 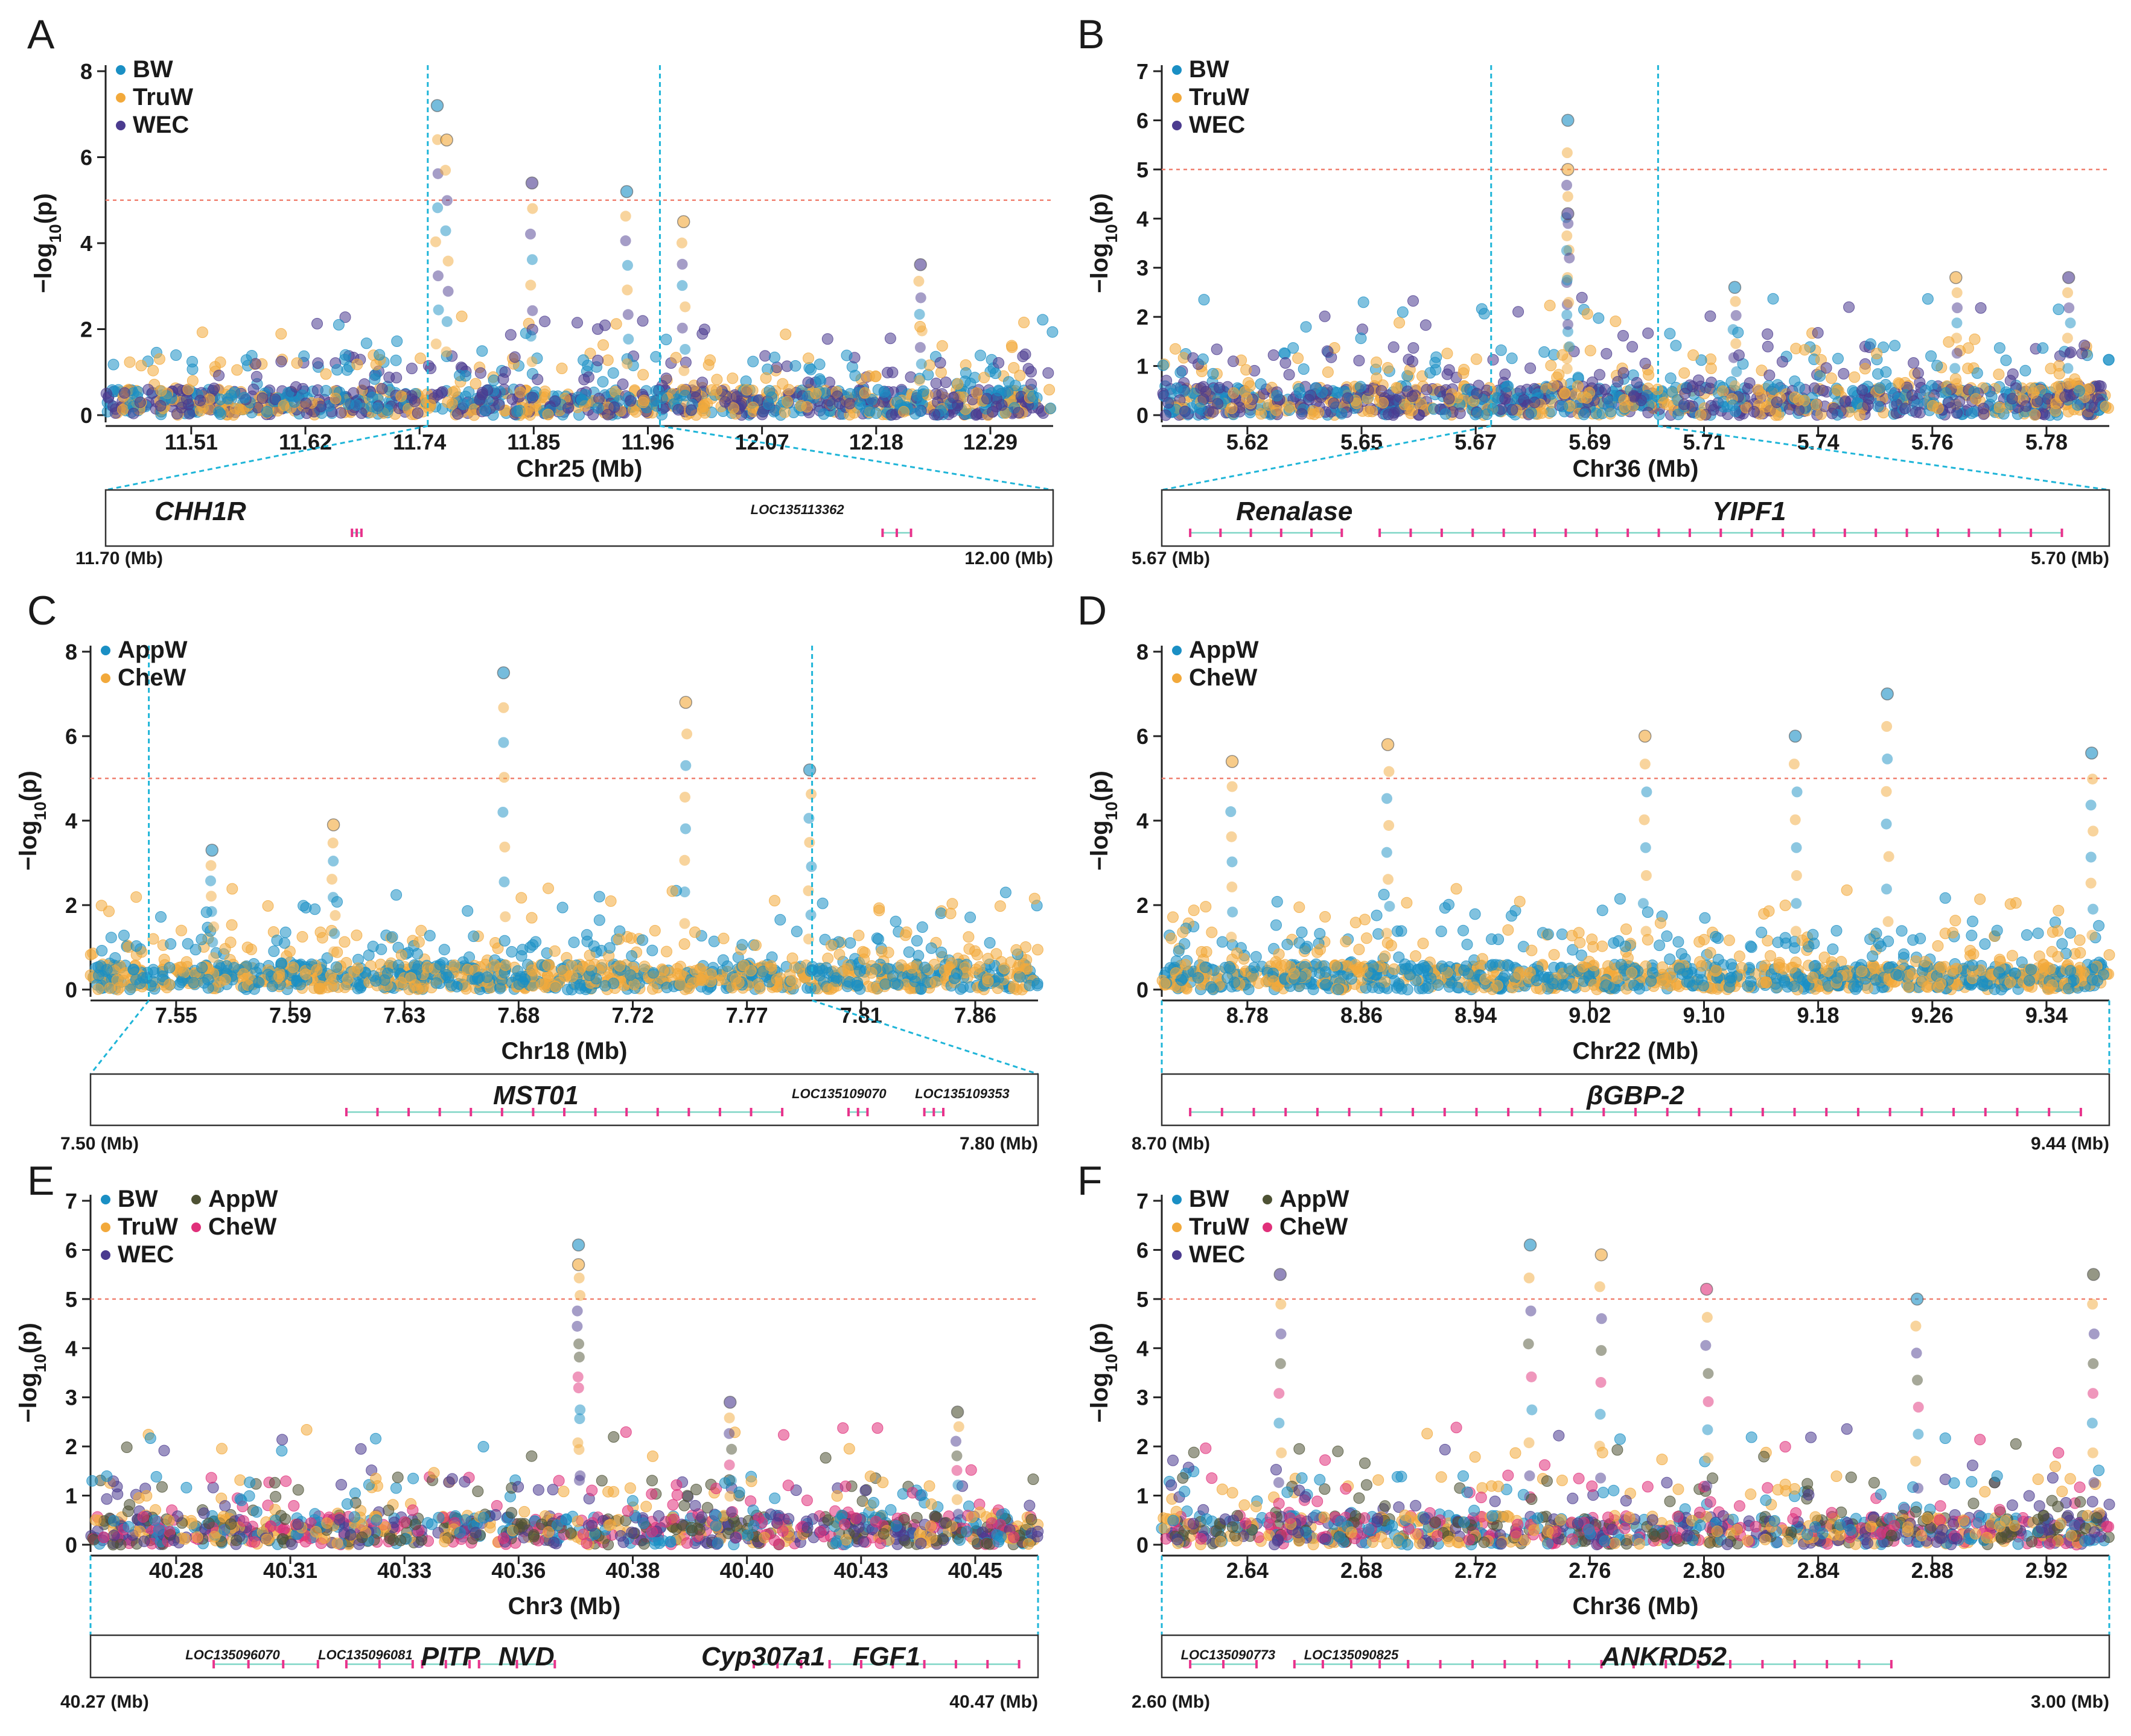 I want to click on region-start-label: 7.50 (Mb), so click(x=100, y=1144).